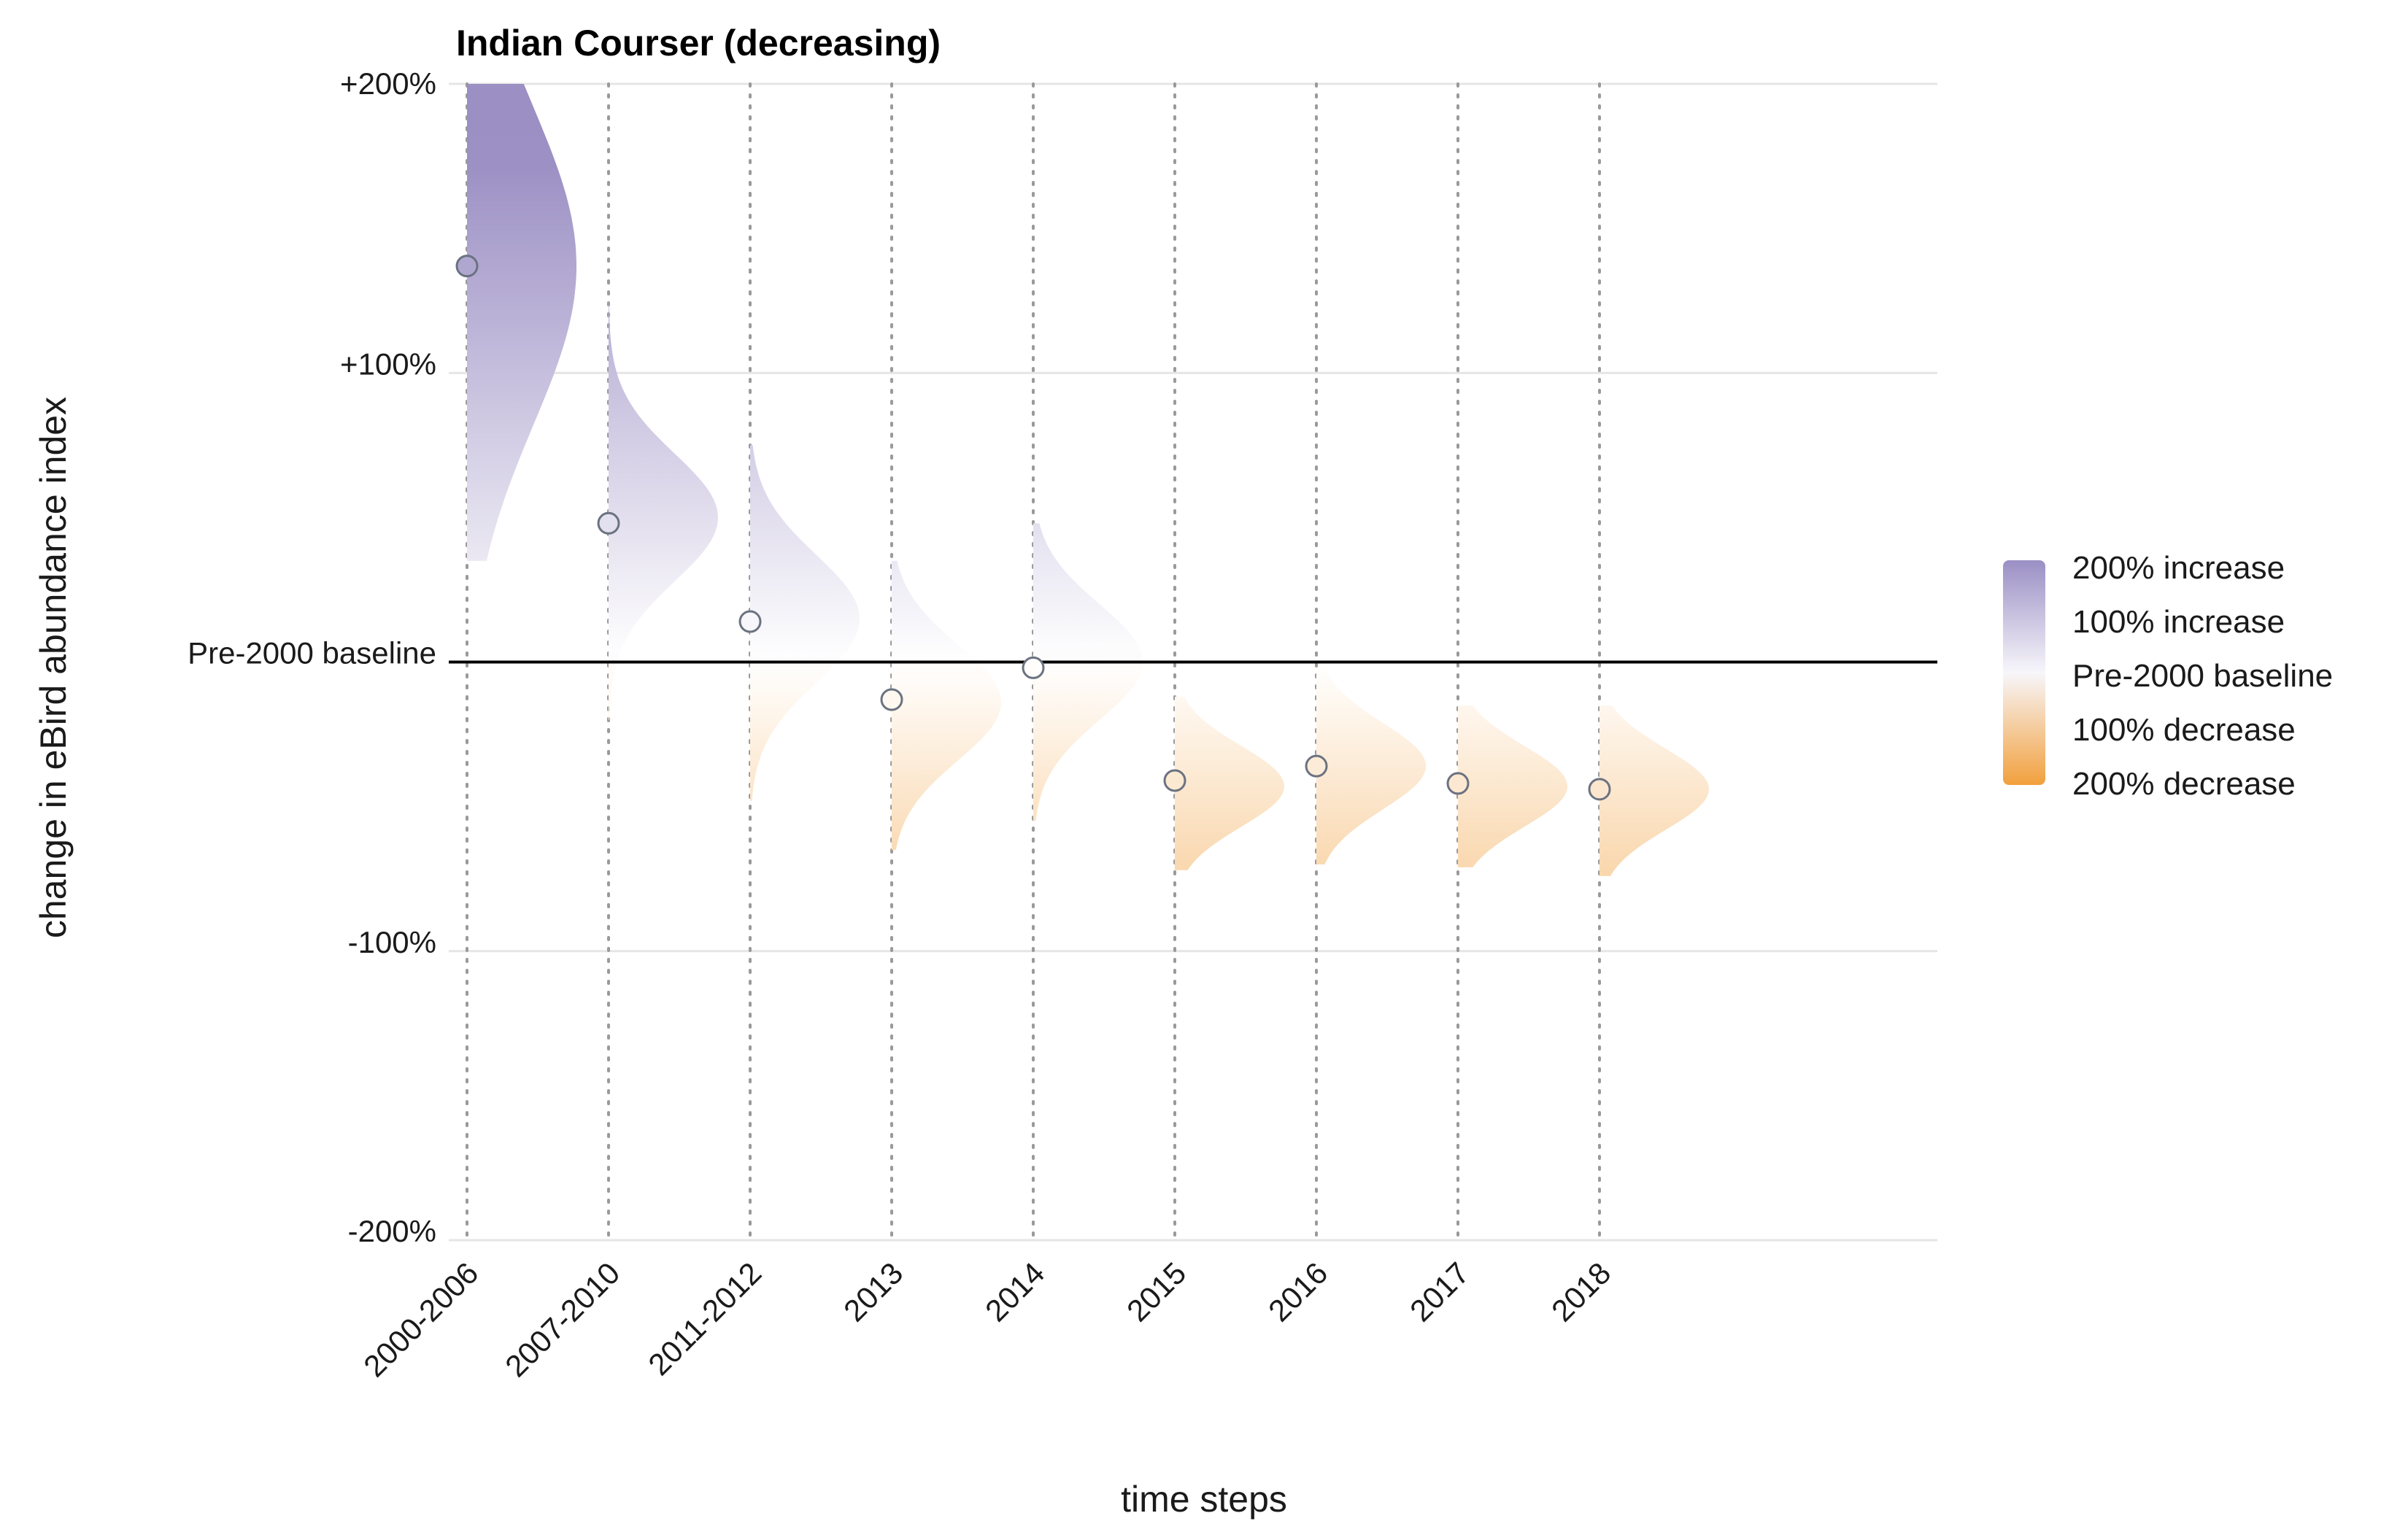  I want to click on legend-label: Pre-2000 baseline, so click(2202, 676).